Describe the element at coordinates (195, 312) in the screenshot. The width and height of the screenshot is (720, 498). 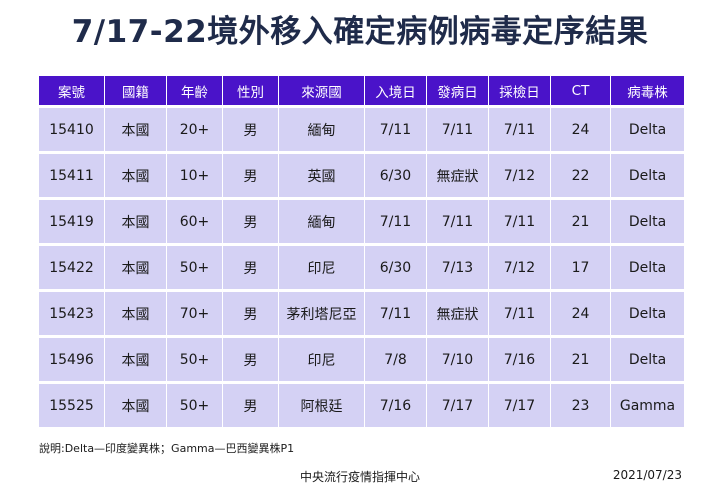
I see `cell-age: 70+` at that location.